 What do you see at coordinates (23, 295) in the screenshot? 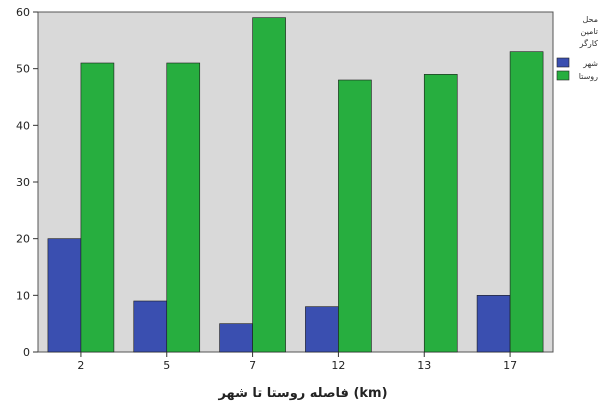
I see `y-tick-label: 10` at bounding box center [23, 295].